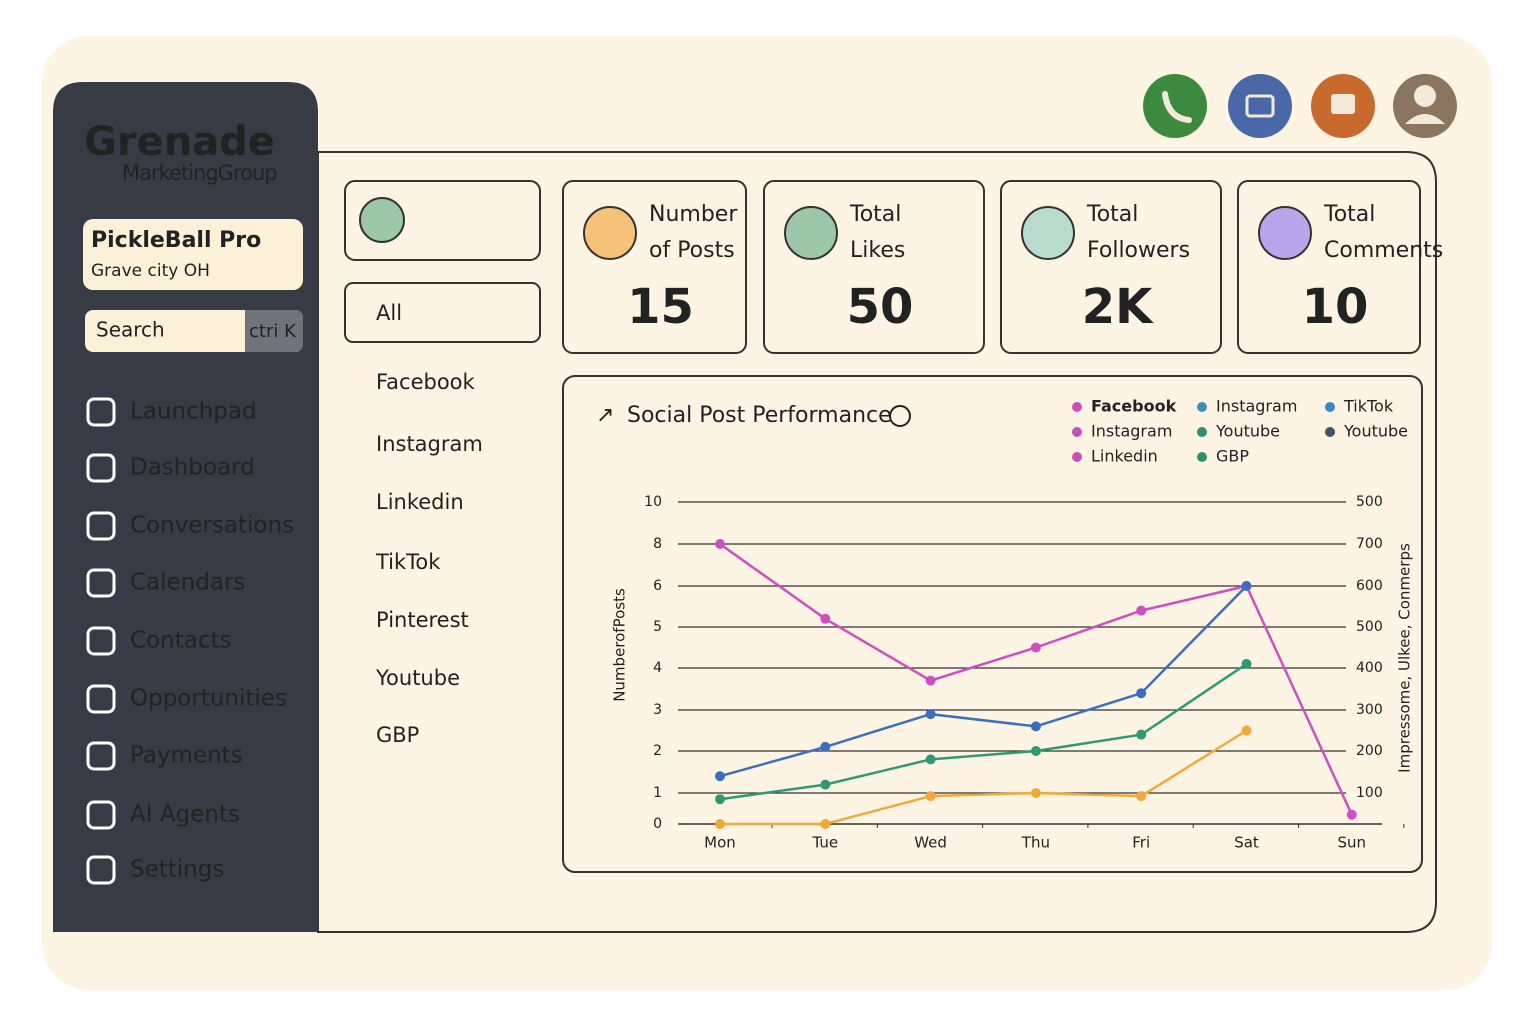  Describe the element at coordinates (900, 416) in the screenshot. I see `info-icon` at that location.